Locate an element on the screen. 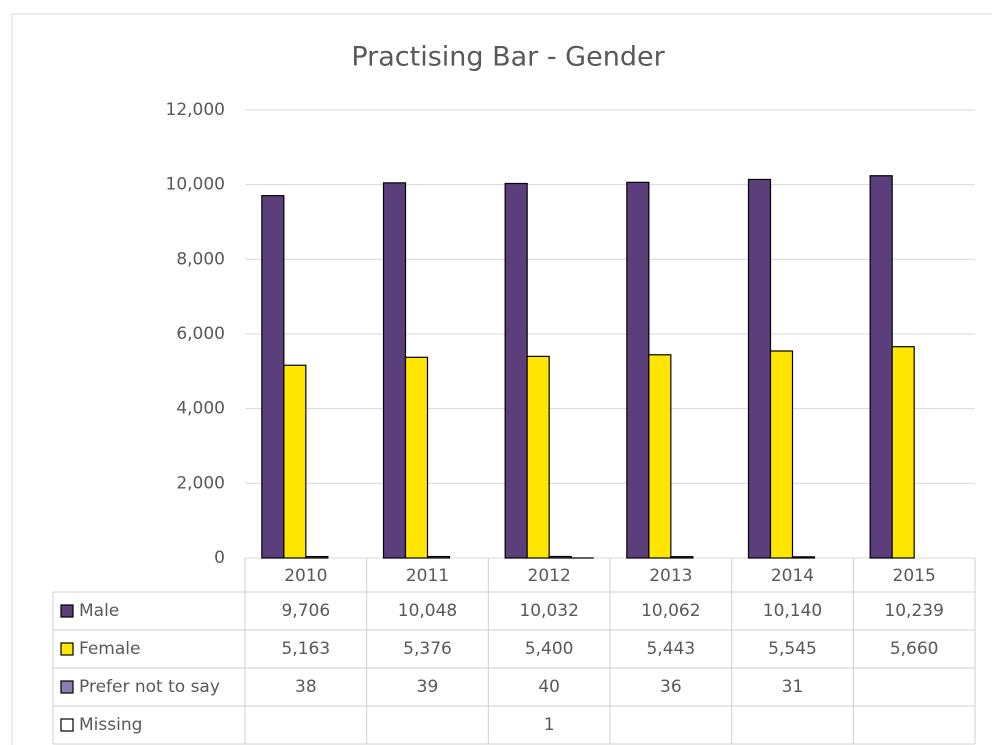  x-tick-label: 2010 is located at coordinates (305, 576).